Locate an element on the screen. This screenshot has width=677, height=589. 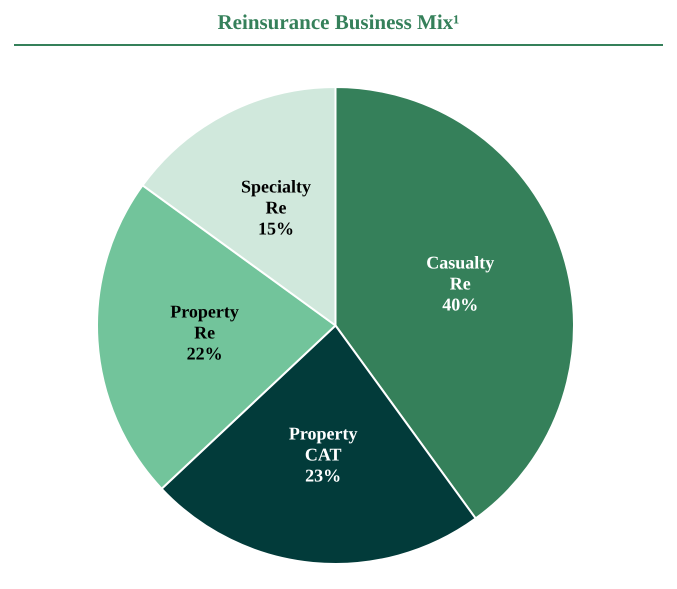
slice-label: Property Re is located at coordinates (204, 321).